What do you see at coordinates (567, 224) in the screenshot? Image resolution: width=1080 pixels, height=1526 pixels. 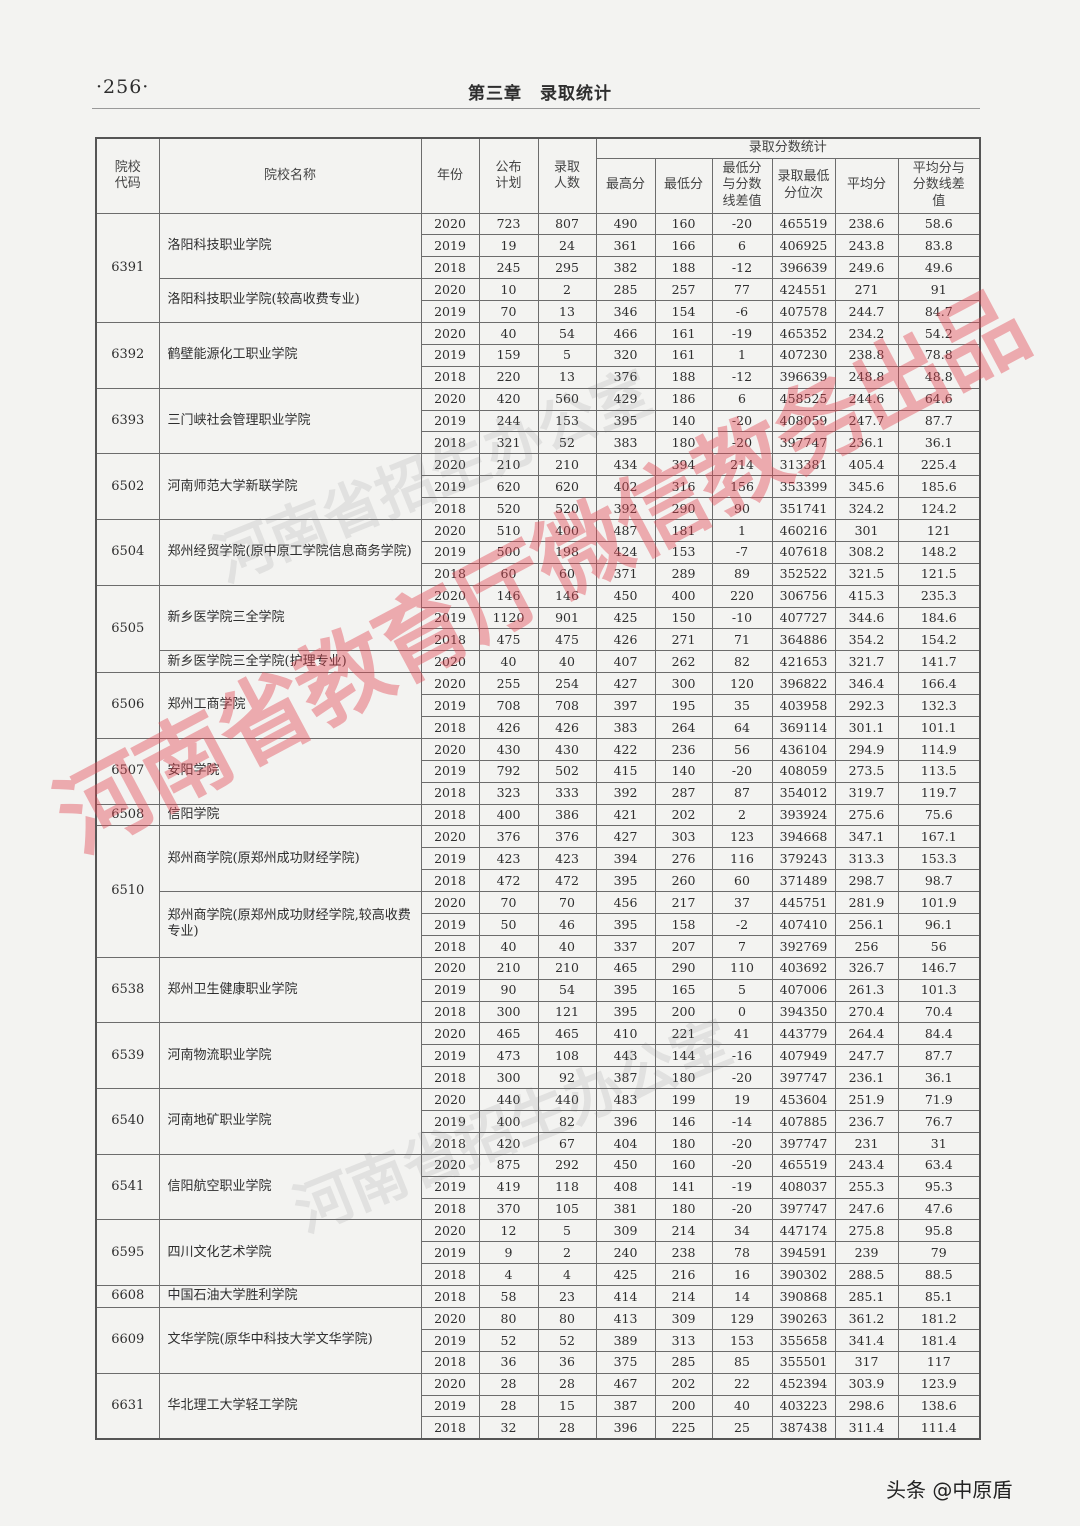 I see `cell-admitted: 807` at bounding box center [567, 224].